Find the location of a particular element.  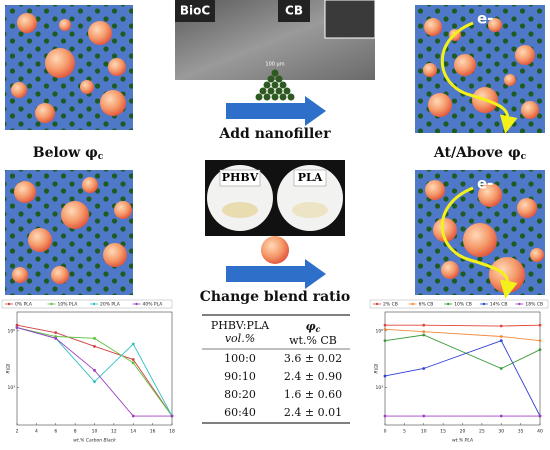

label-box is located at coordinates (240, 178).